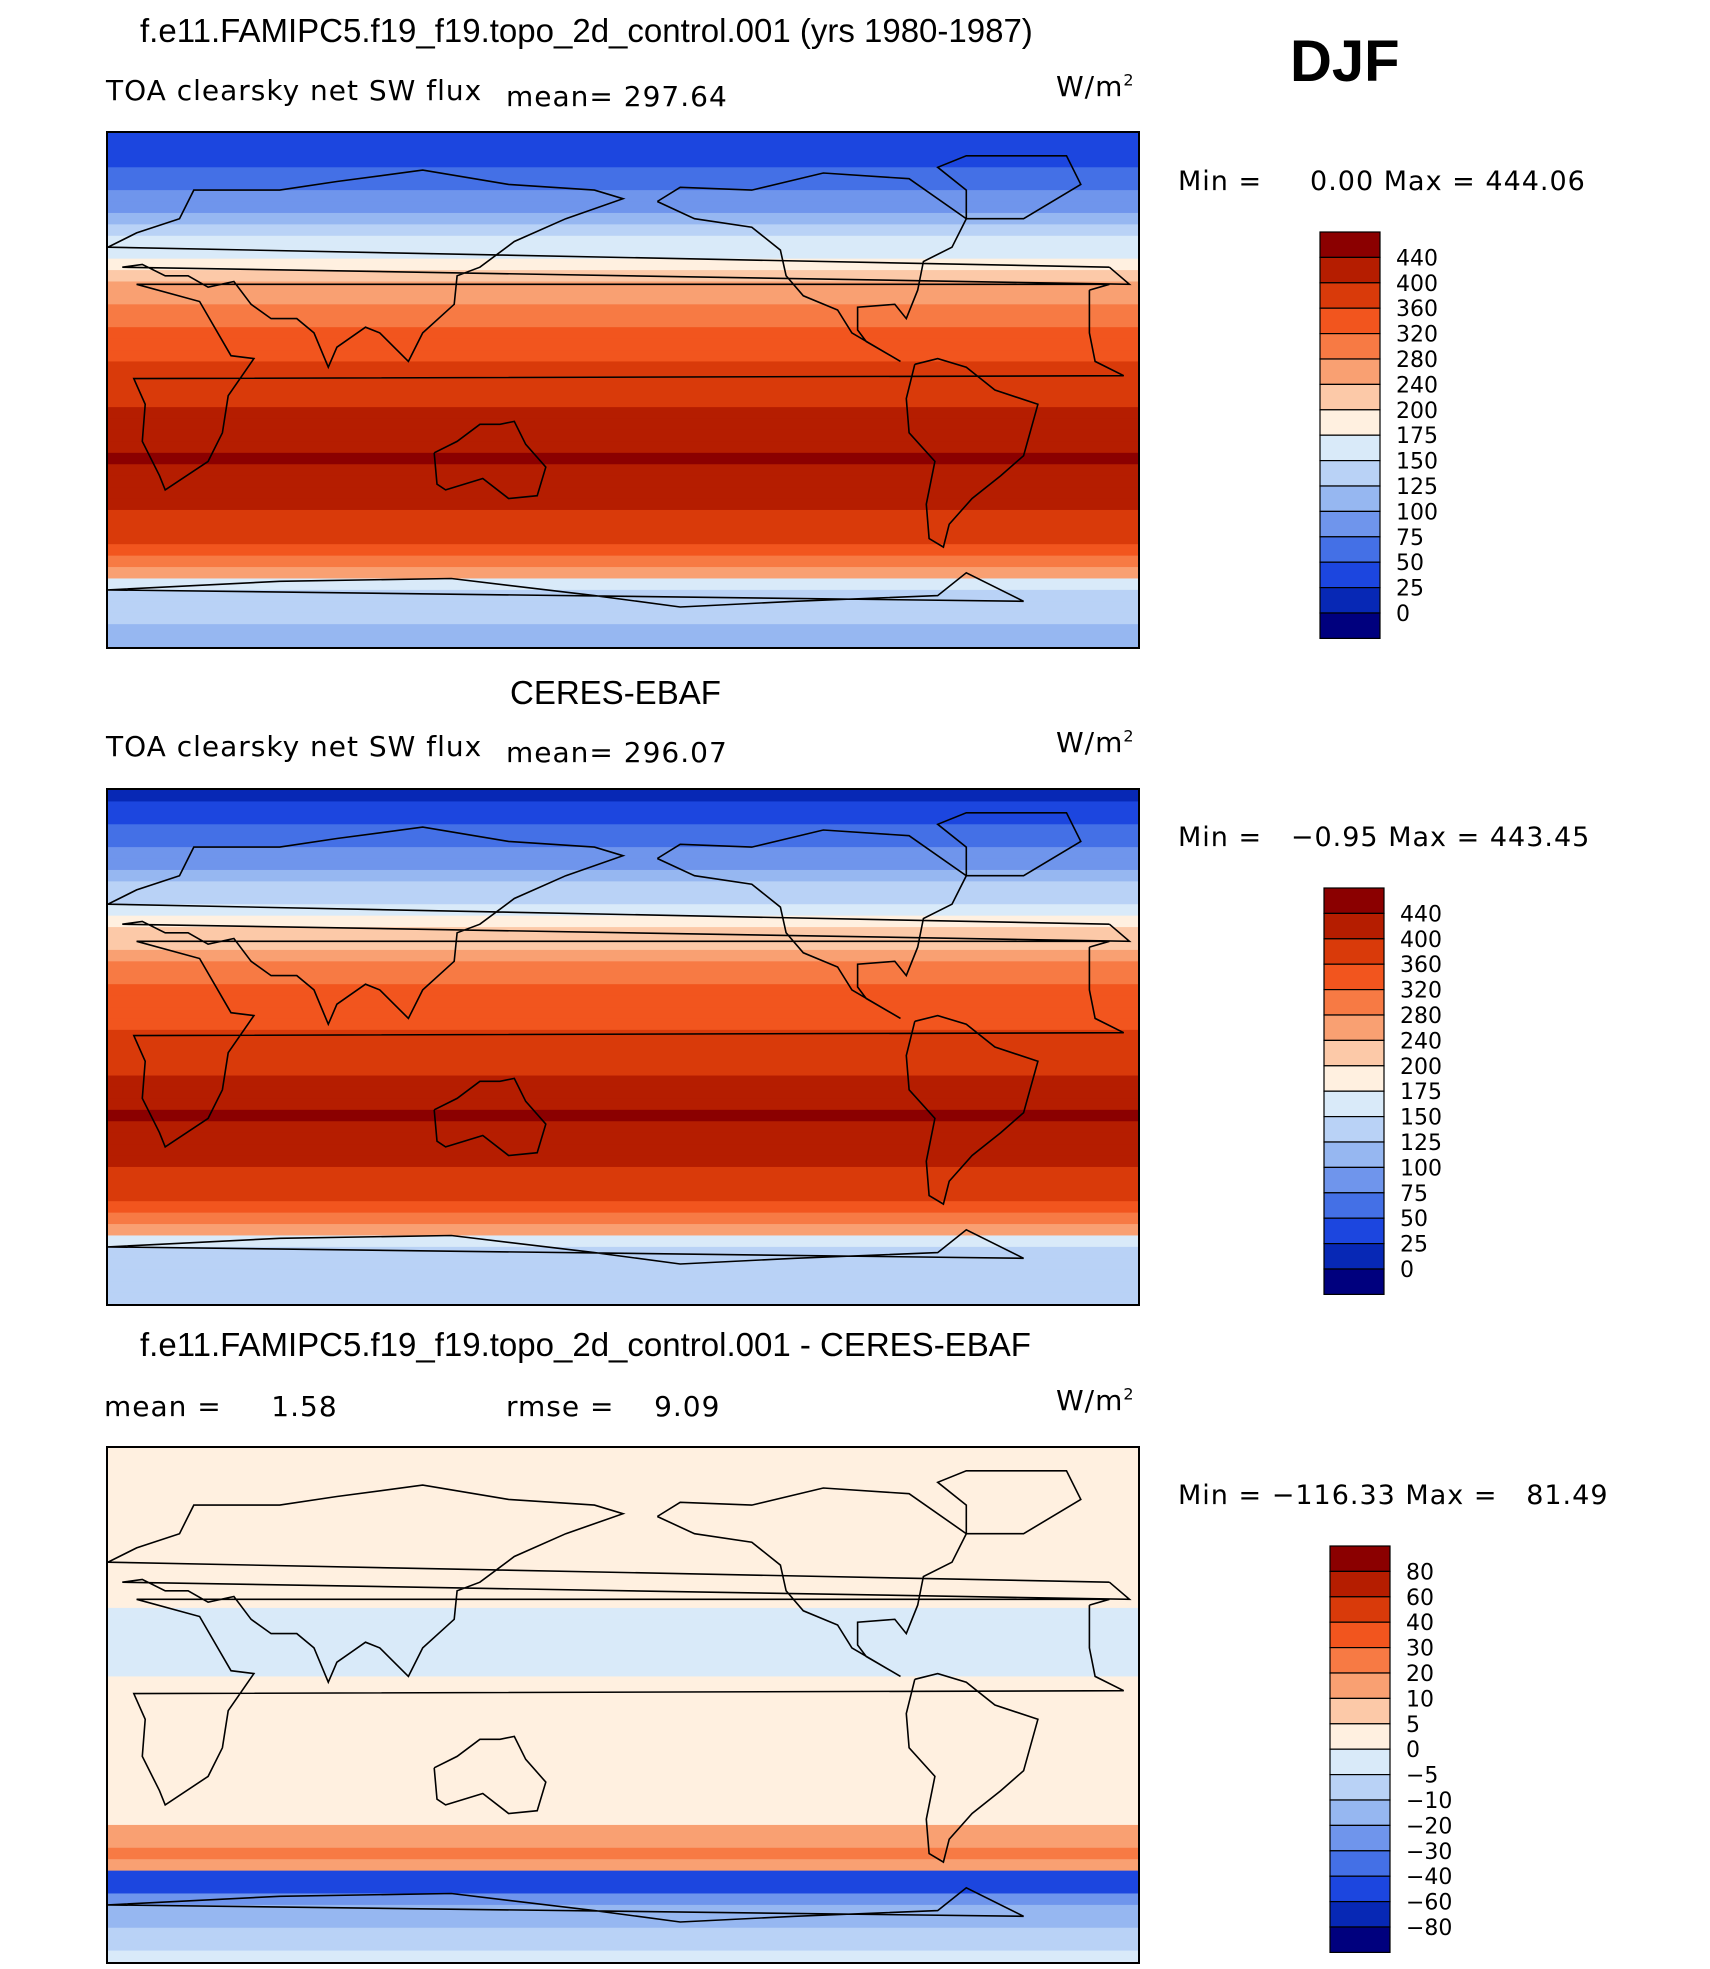 This screenshot has width=1710, height=1969. Describe the element at coordinates (1417, 335) in the screenshot. I see `colorbar-label: 320` at that location.